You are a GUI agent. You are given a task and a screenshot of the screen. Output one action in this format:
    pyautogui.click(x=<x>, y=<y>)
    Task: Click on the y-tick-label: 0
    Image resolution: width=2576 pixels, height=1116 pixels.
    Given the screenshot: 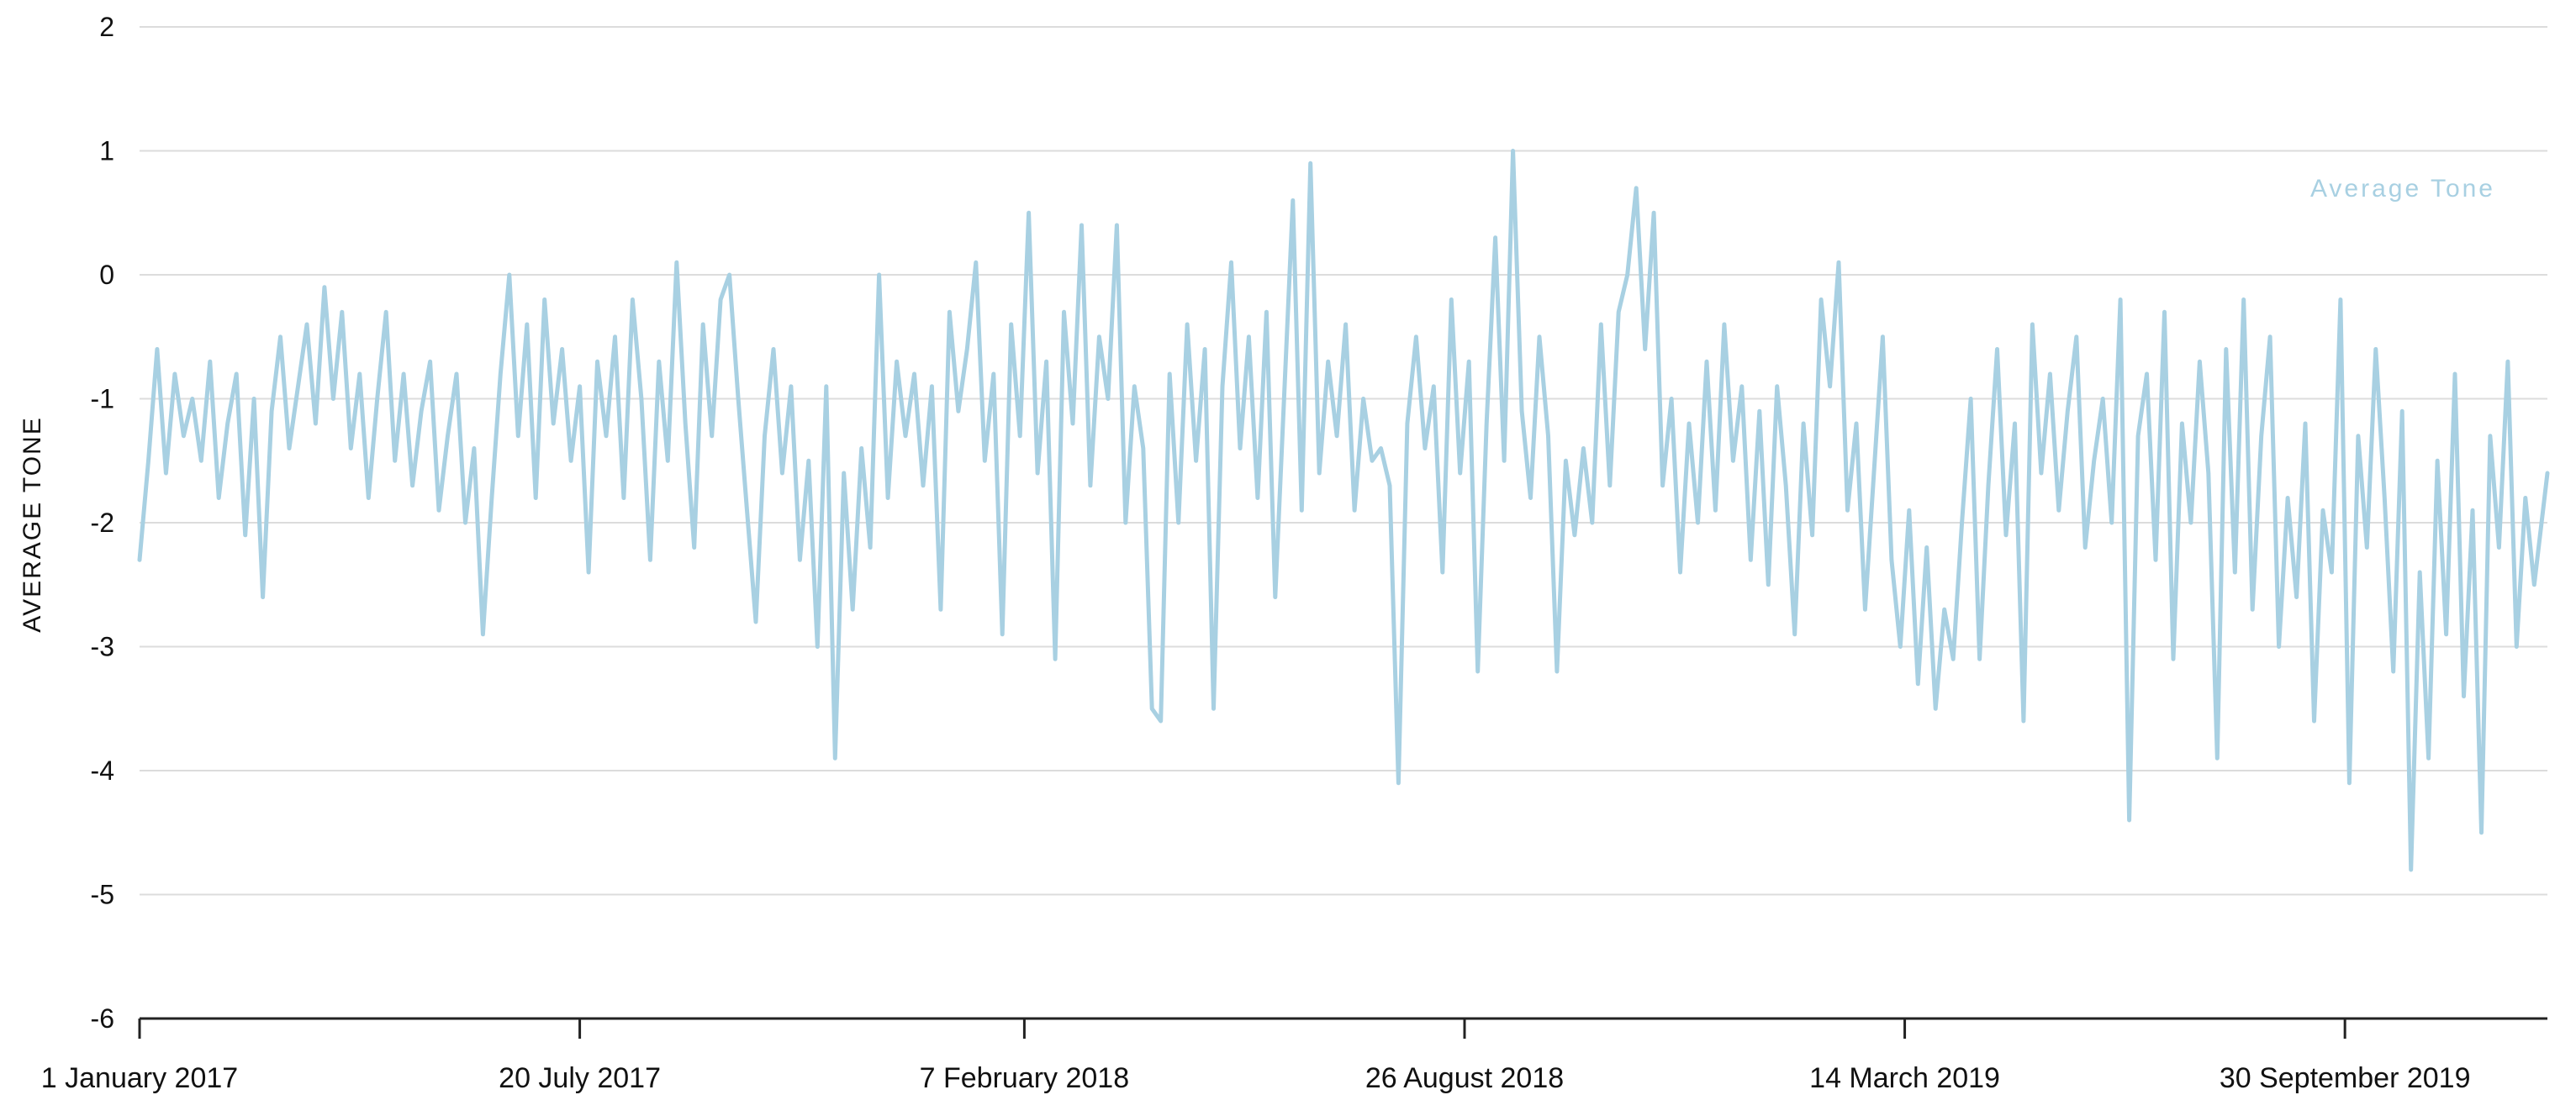 What is the action you would take?
    pyautogui.click(x=106, y=275)
    